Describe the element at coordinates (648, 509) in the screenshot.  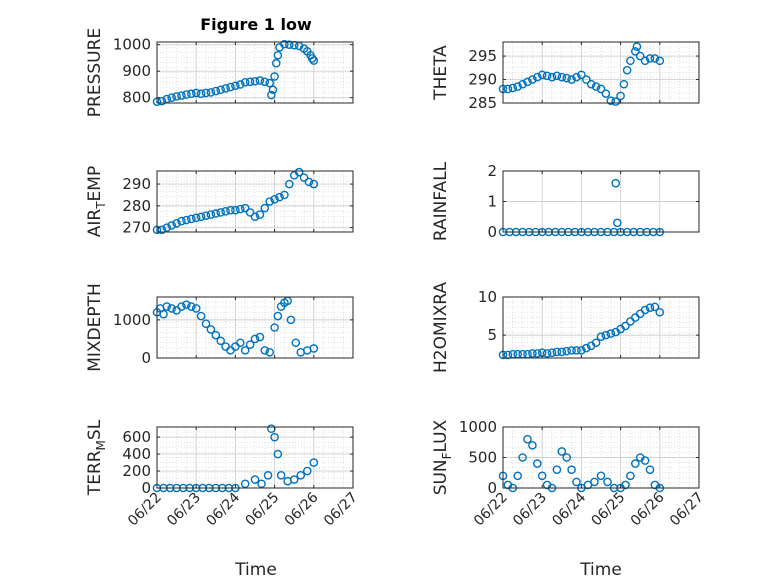
I see `x-tick-label: 06/26` at that location.